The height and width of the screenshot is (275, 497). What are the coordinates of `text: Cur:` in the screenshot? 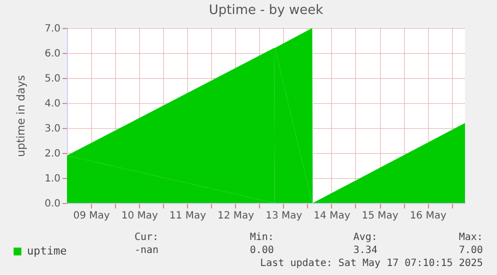 It's located at (146, 237).